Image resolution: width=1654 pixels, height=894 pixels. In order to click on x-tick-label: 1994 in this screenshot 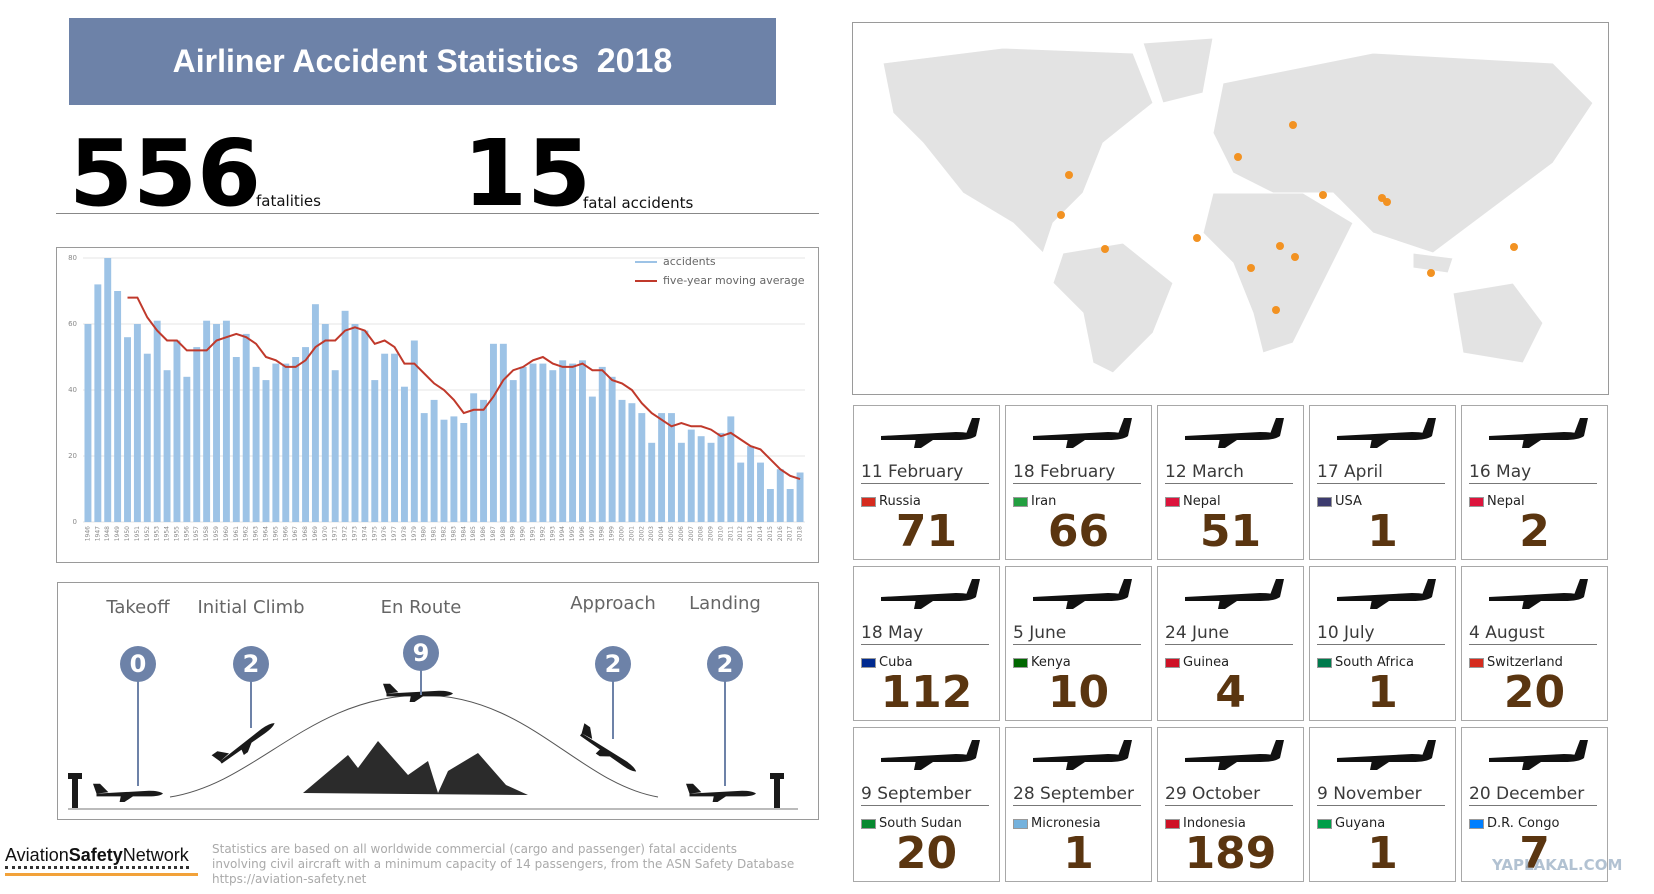, I will do `click(562, 533)`.